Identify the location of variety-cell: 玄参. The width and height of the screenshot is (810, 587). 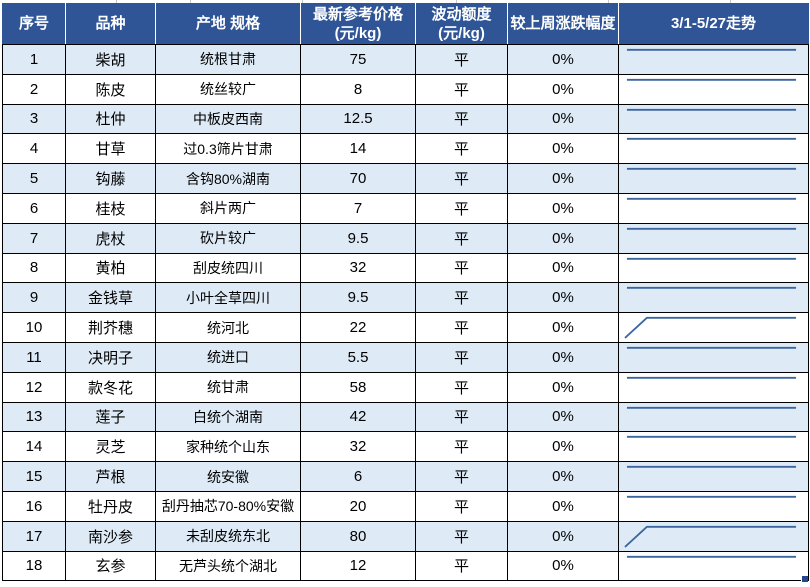
(110, 566).